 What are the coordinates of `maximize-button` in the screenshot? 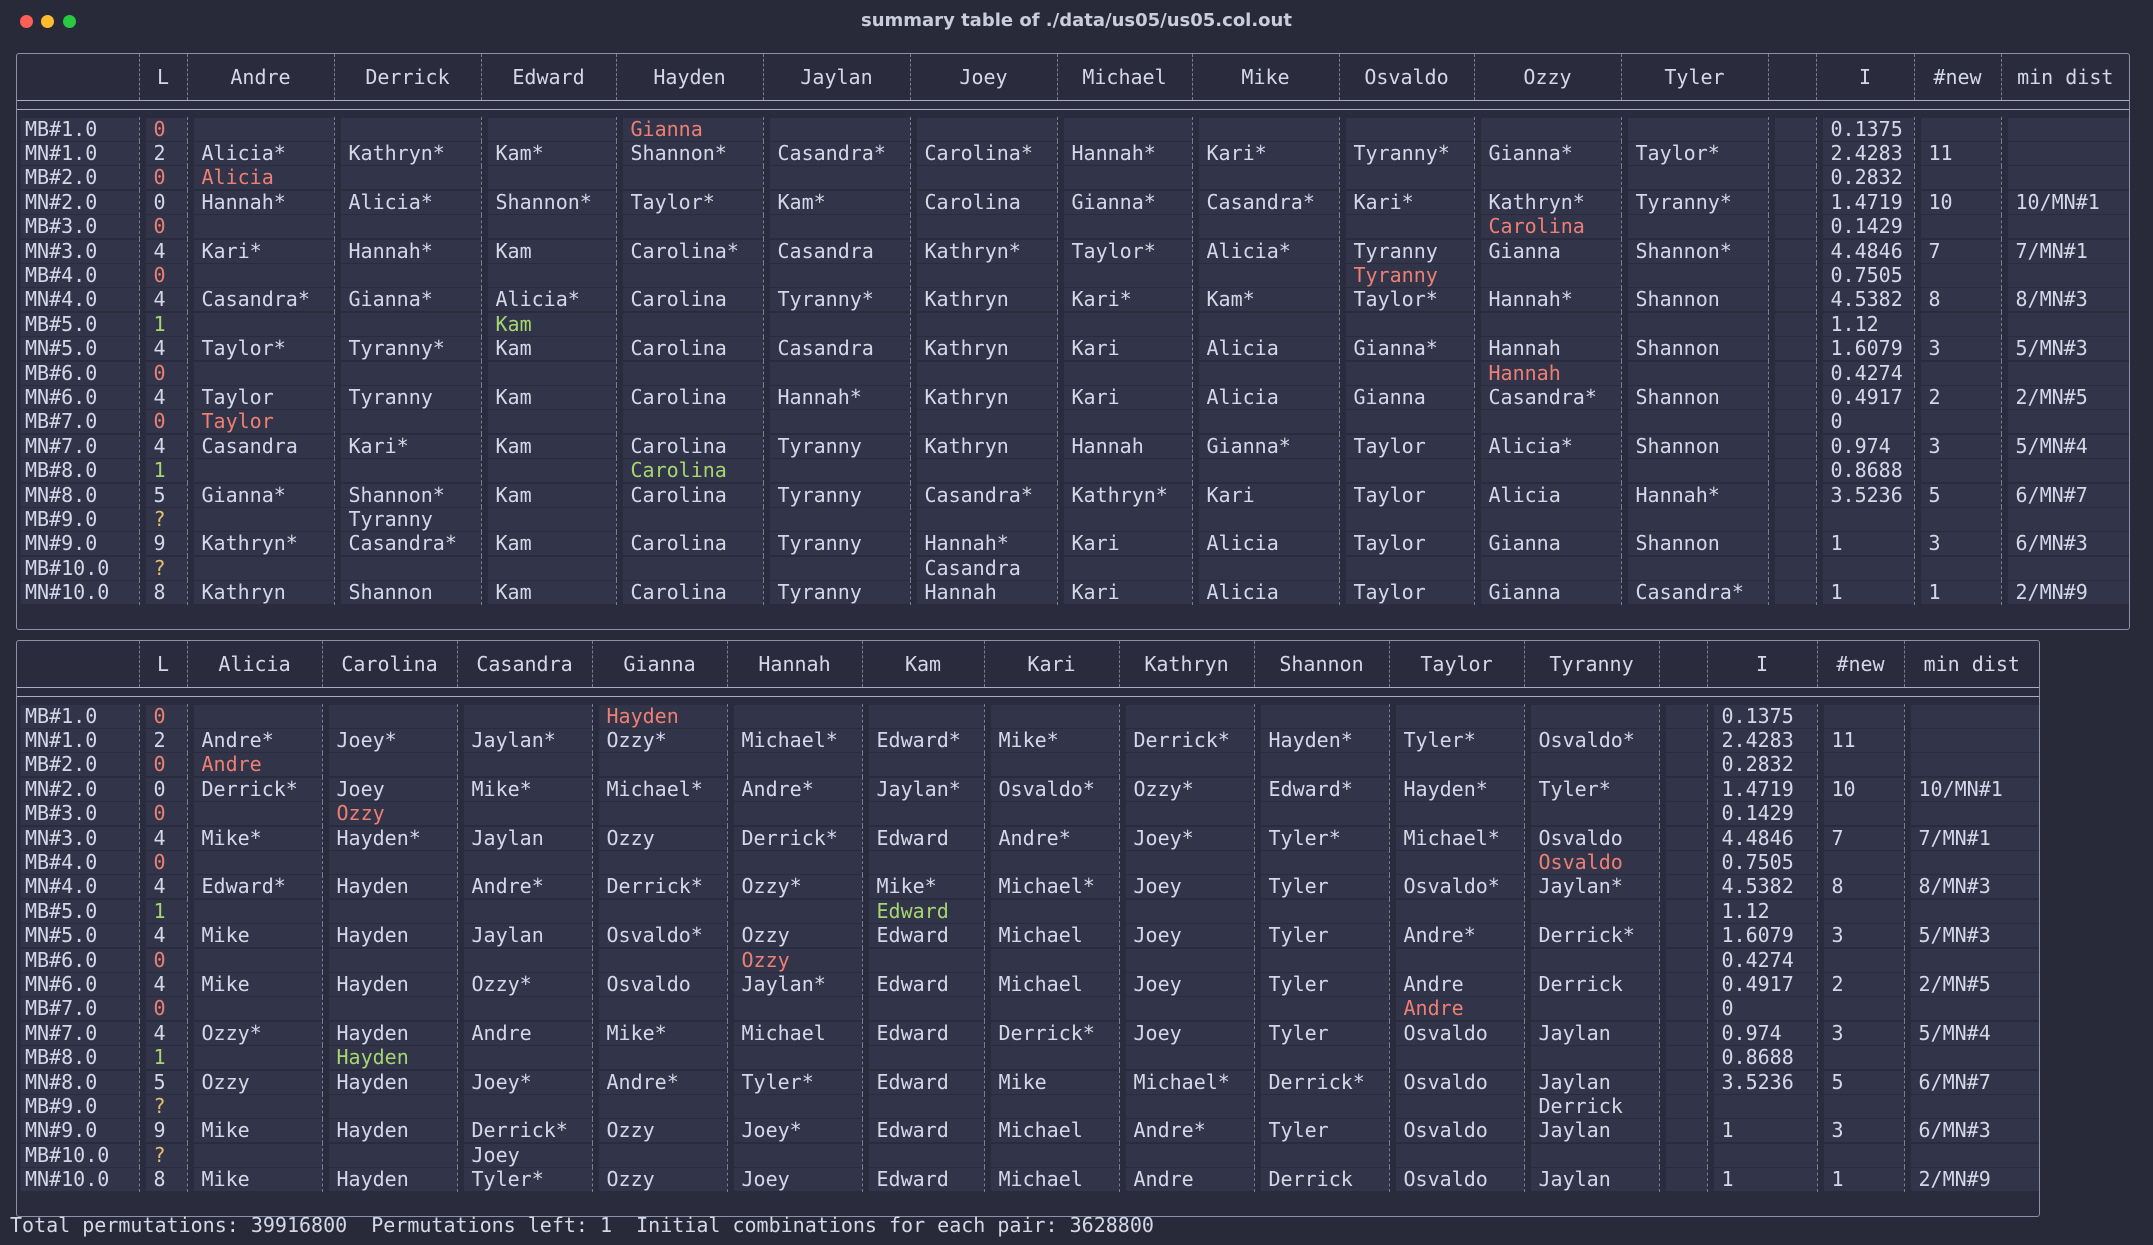 It's located at (69, 21).